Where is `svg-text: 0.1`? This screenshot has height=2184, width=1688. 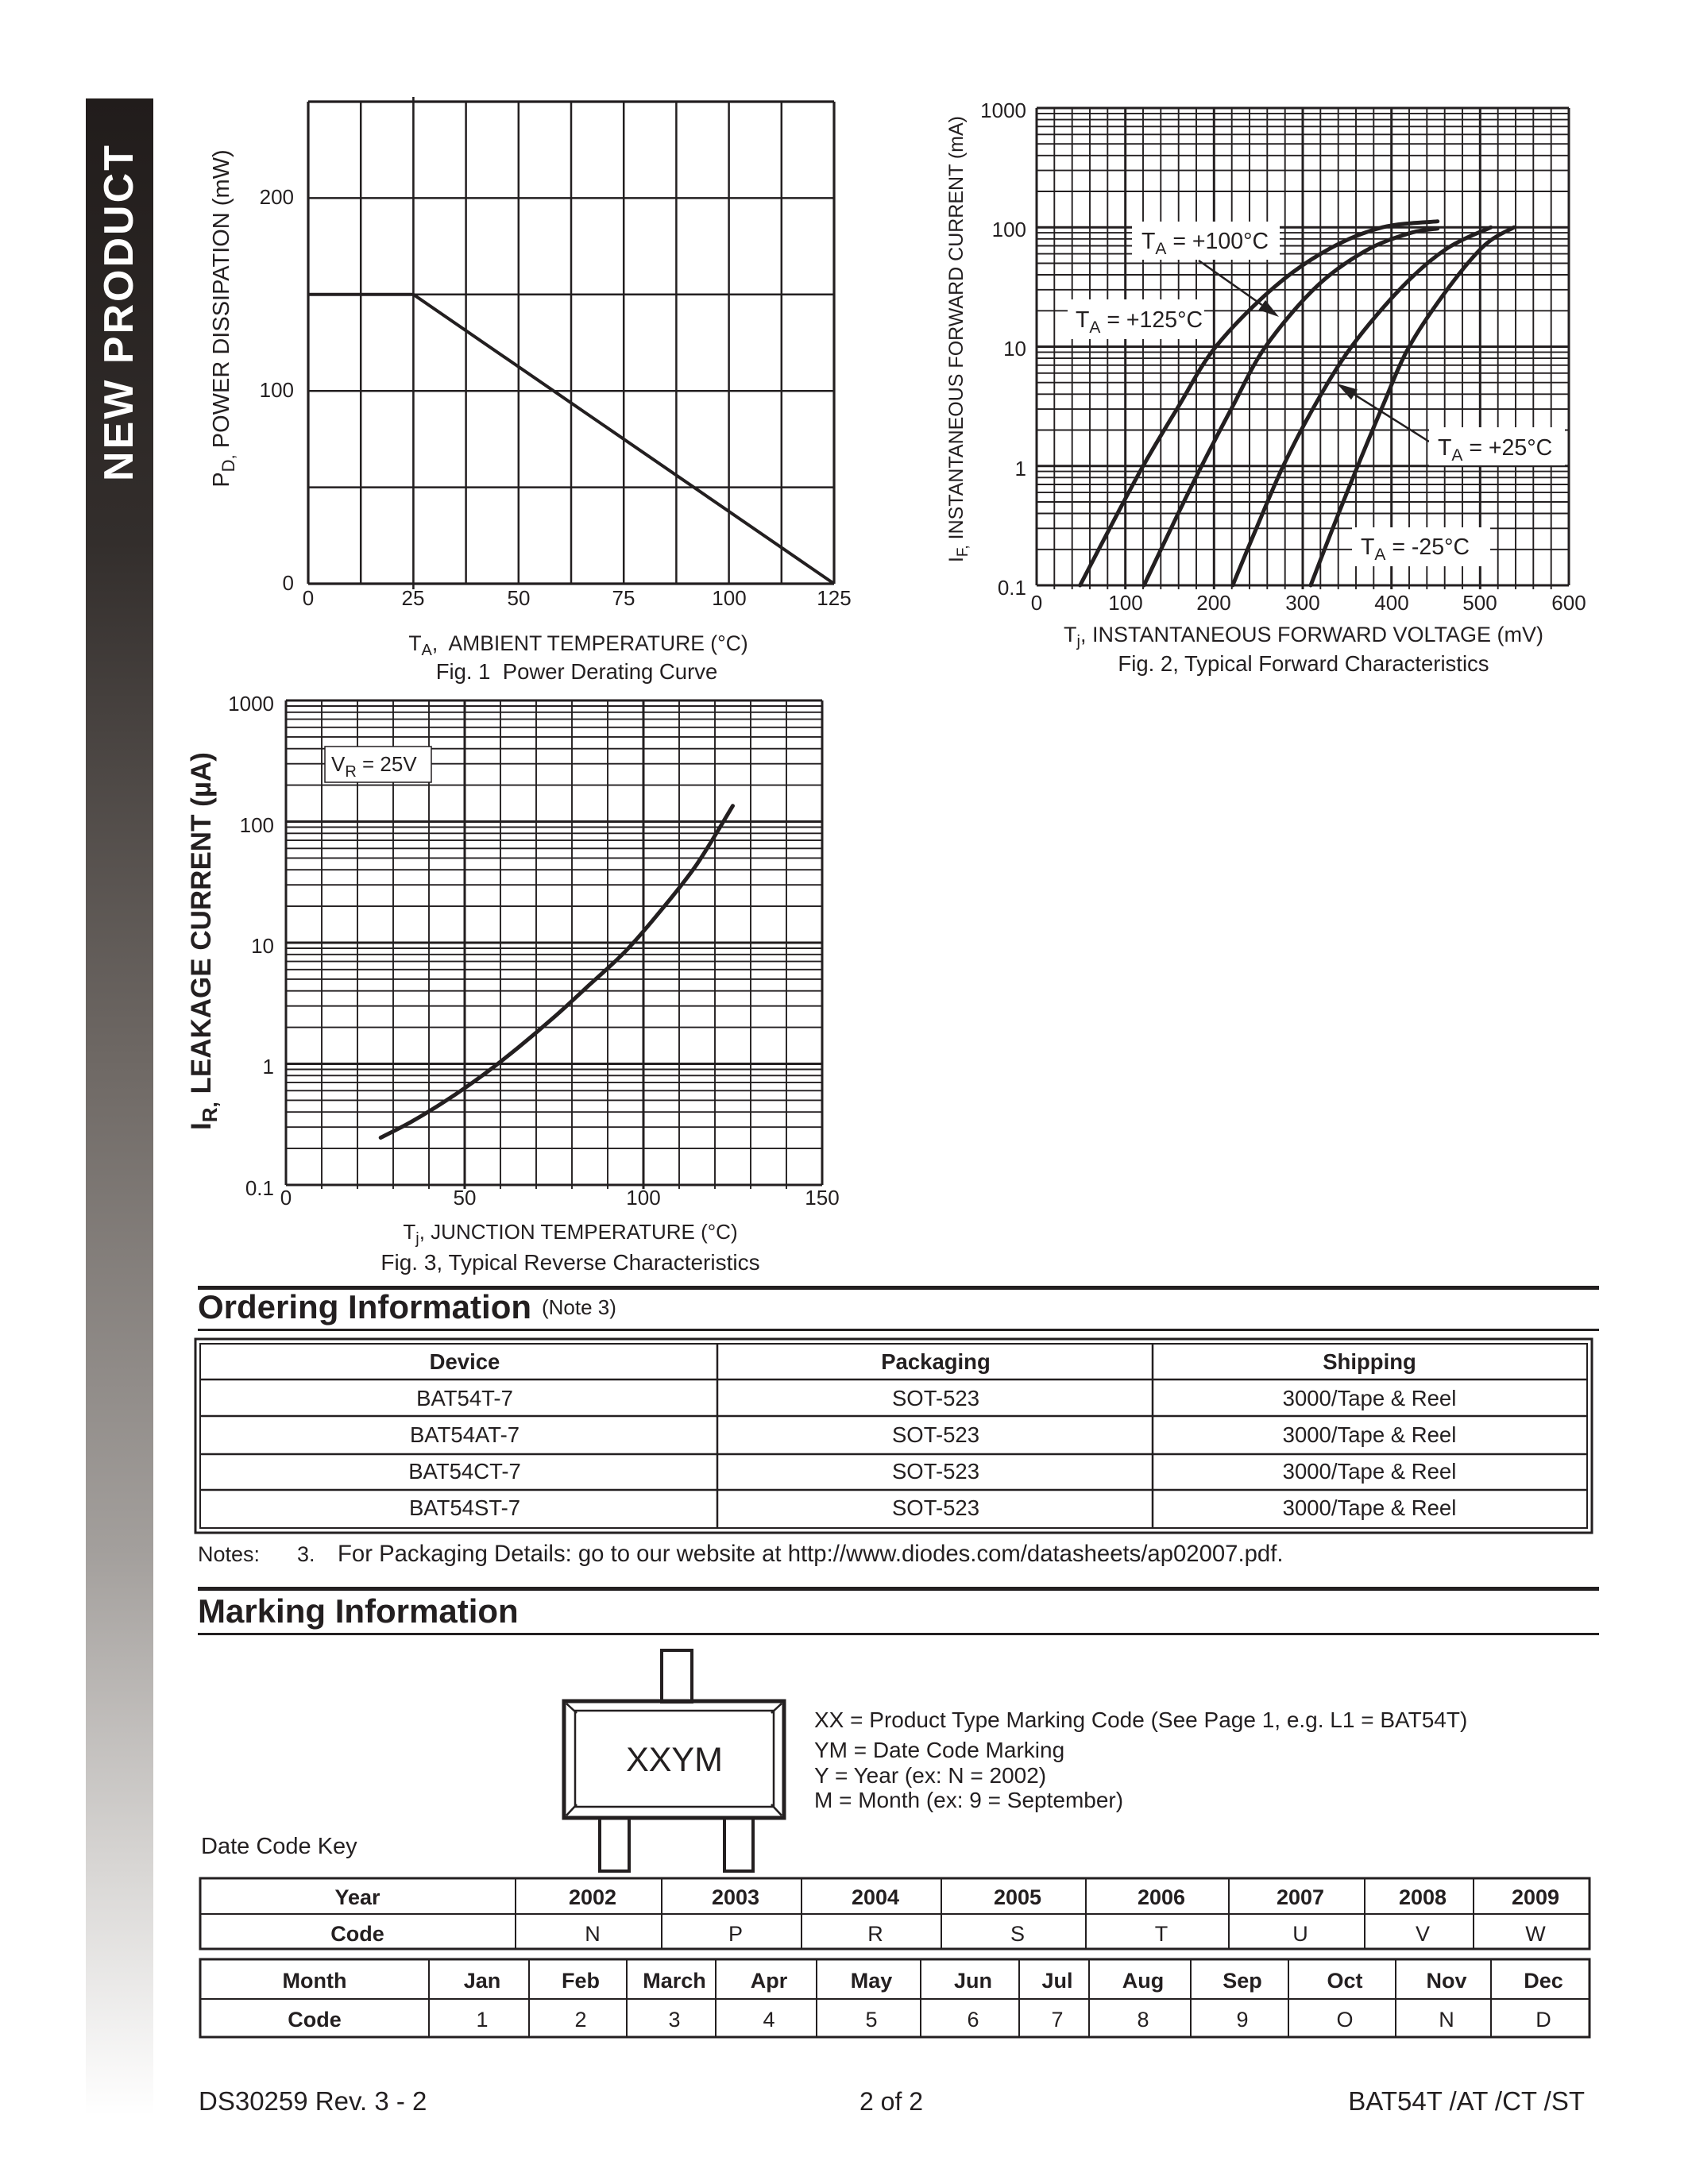
svg-text: 0.1 is located at coordinates (1012, 588).